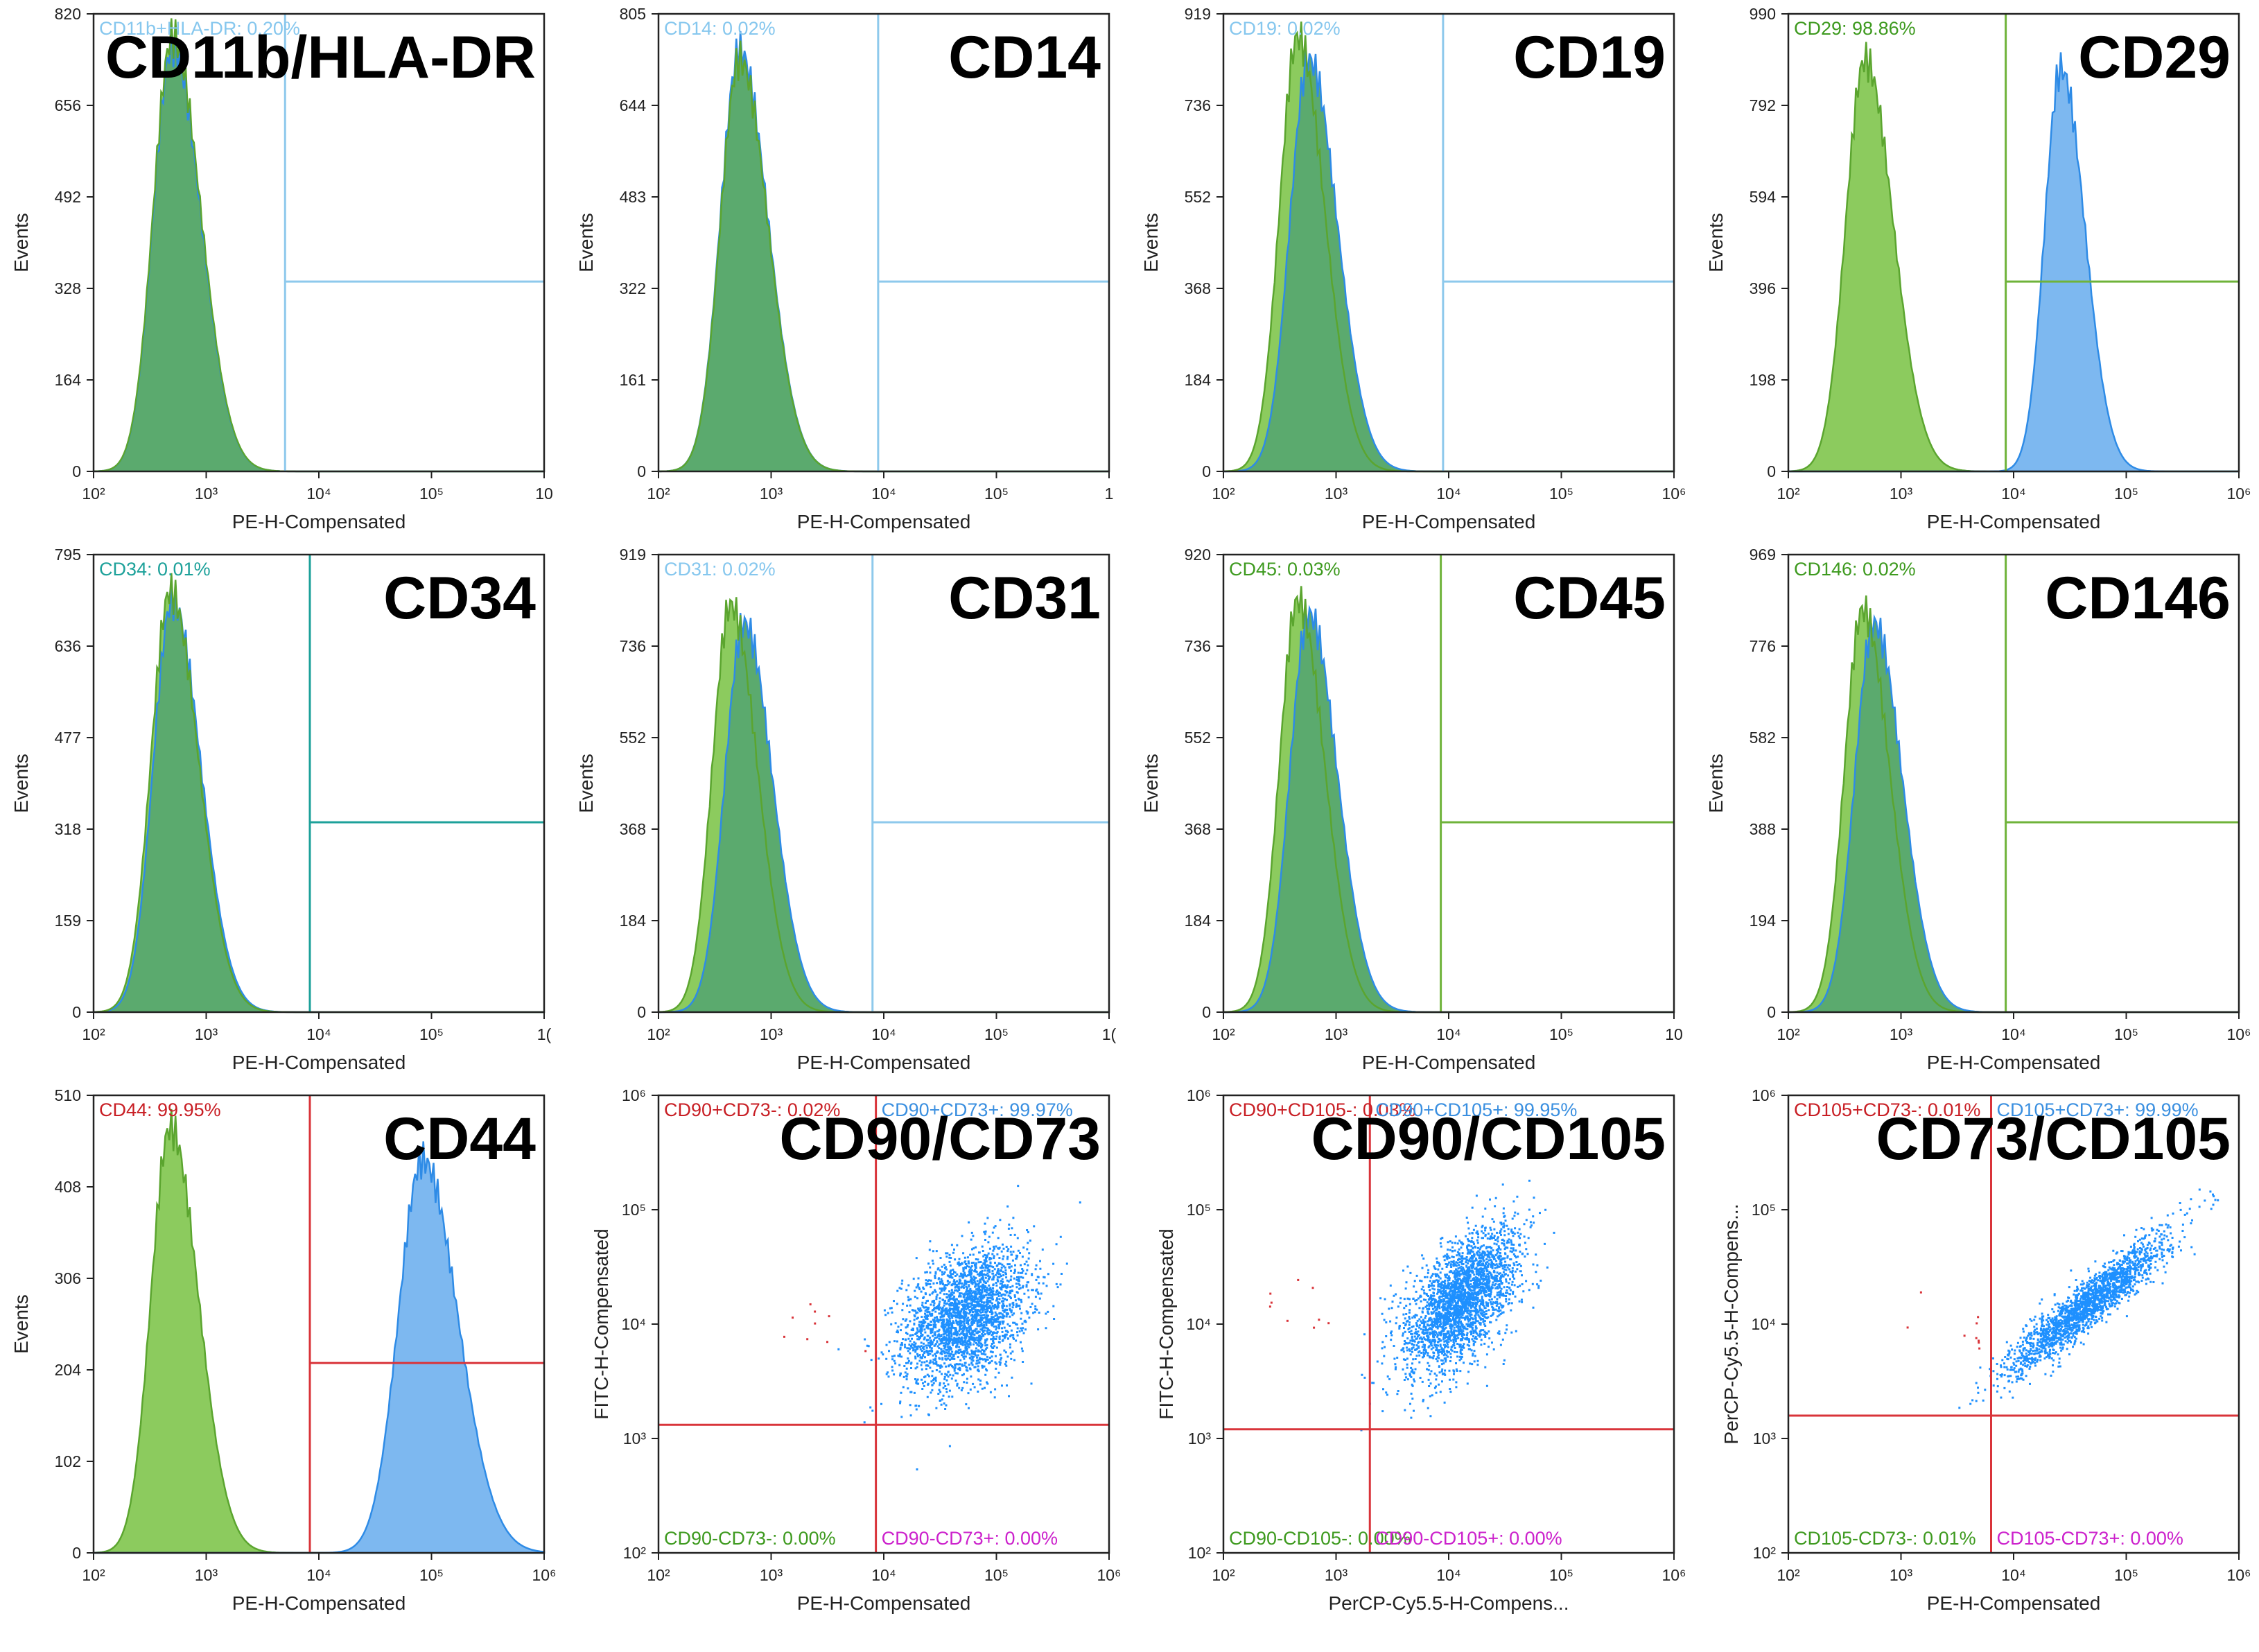 The height and width of the screenshot is (1652, 2259). I want to click on quadrant-ur-label: CD90+CD105+: 99.95%, so click(1476, 1109).